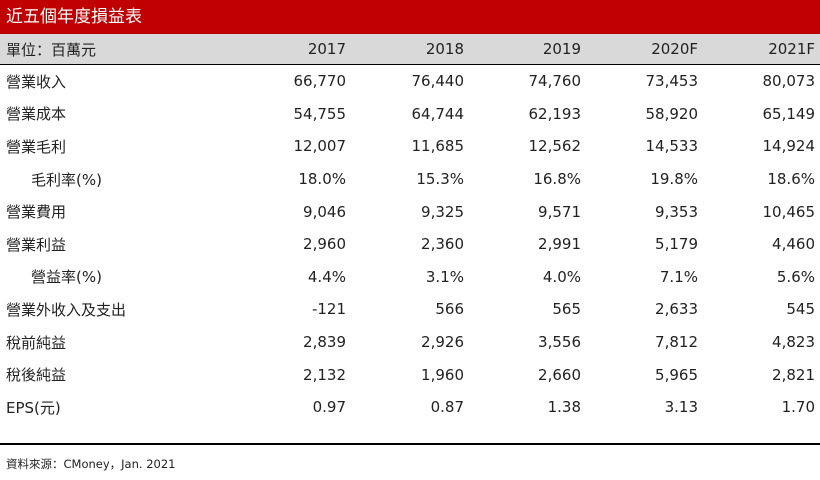  What do you see at coordinates (676, 244) in the screenshot?
I see `row-value: 5,179` at bounding box center [676, 244].